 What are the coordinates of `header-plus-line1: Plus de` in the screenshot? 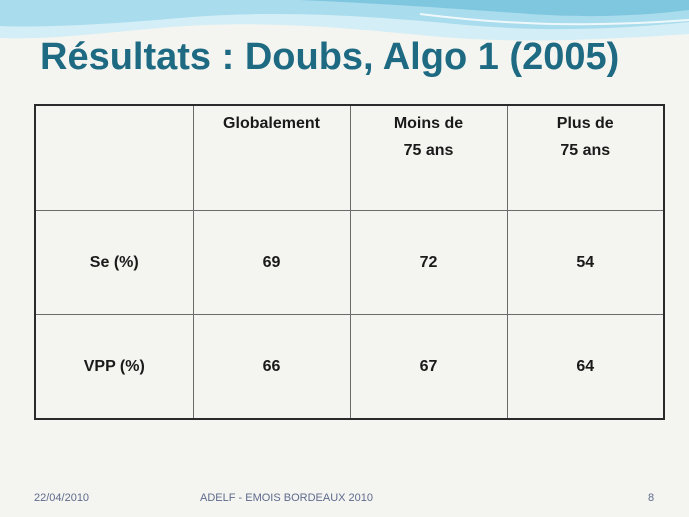 It's located at (585, 123).